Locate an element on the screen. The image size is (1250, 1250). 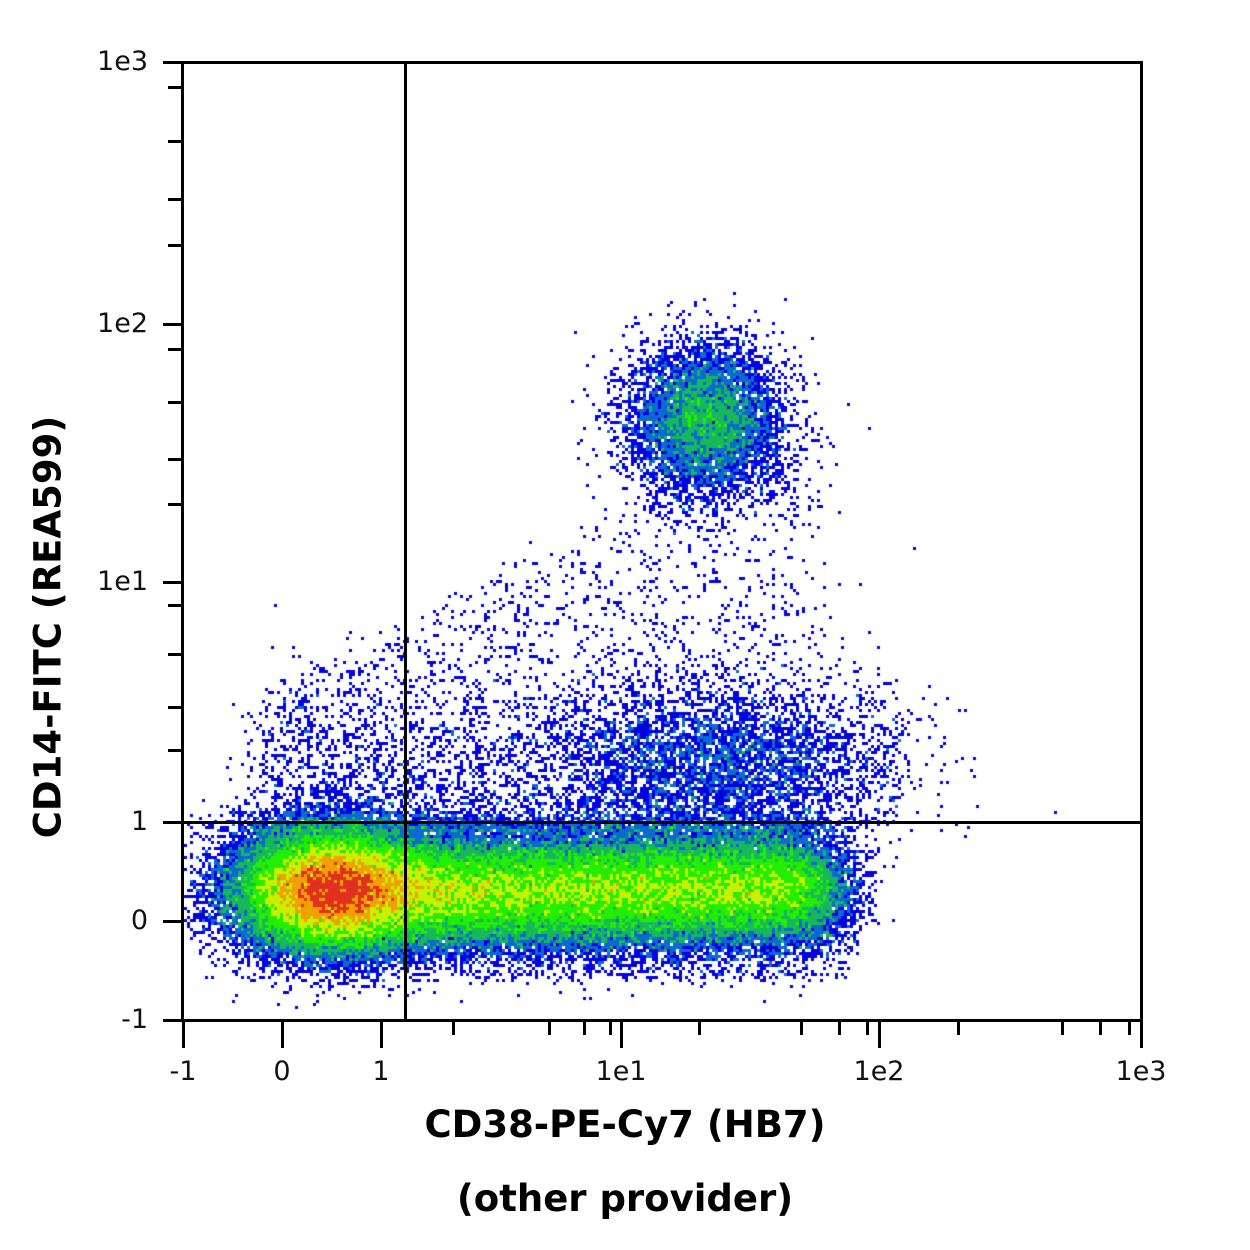
x-tick-label-minus1: -1 is located at coordinates (183, 1071).